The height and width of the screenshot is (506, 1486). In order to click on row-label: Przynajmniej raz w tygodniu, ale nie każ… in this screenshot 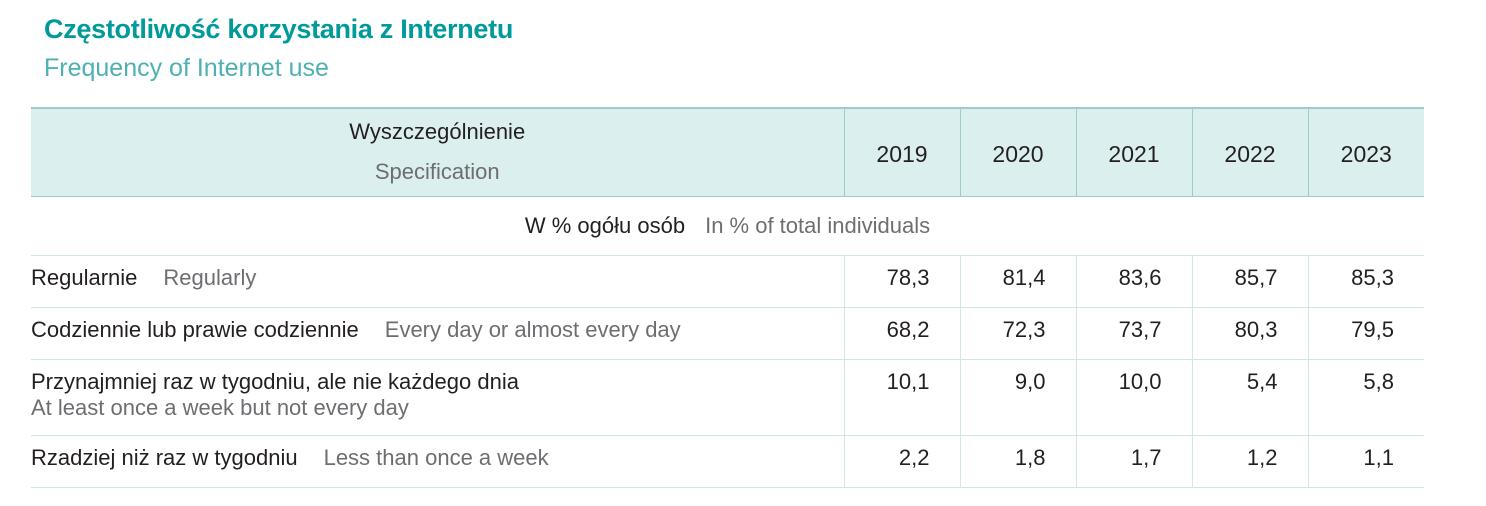, I will do `click(437, 397)`.